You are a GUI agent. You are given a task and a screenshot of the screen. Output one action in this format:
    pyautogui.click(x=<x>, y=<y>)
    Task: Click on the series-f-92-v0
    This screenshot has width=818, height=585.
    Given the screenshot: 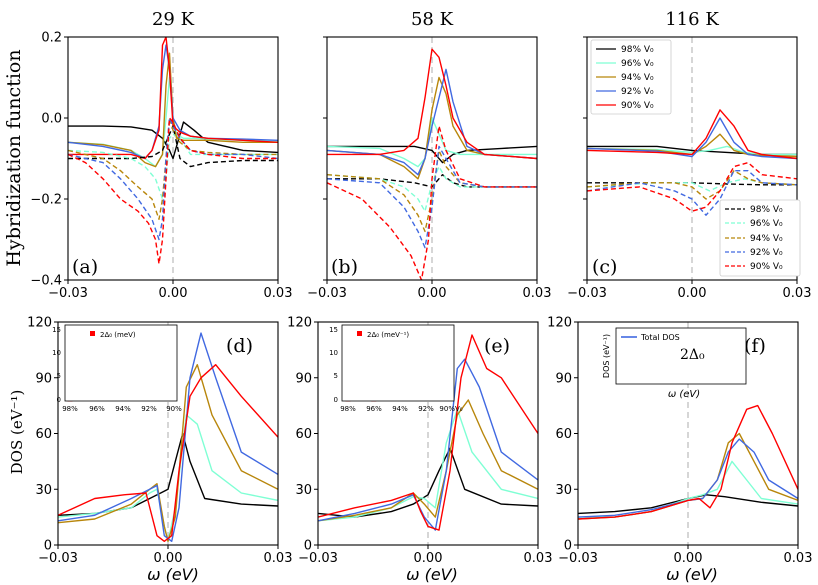 What is the action you would take?
    pyautogui.click(x=688, y=478)
    